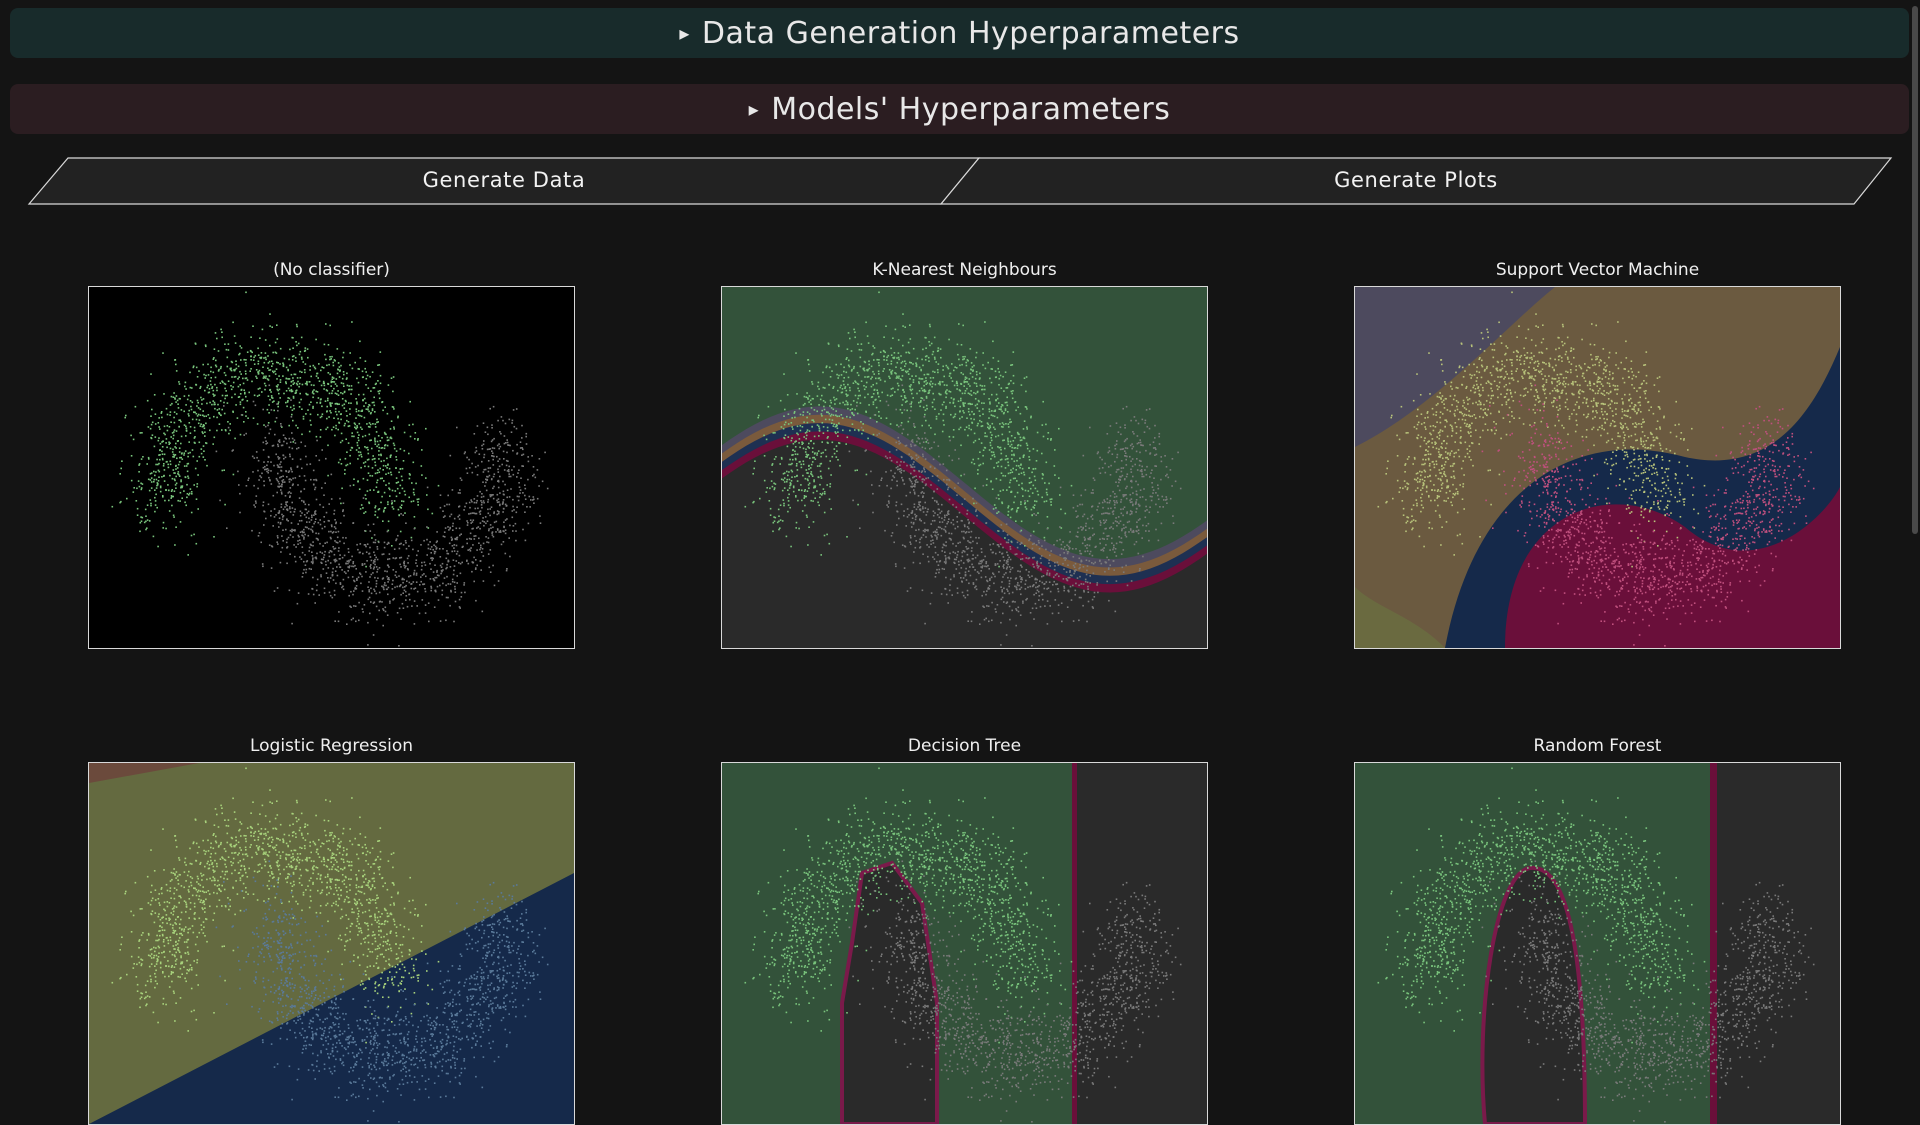  I want to click on plot-no-classifier, so click(331, 467).